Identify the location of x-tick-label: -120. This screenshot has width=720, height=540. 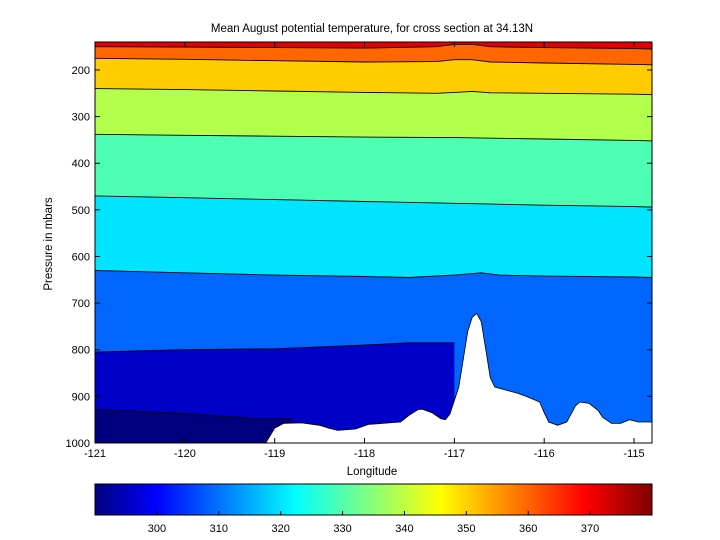
(185, 454).